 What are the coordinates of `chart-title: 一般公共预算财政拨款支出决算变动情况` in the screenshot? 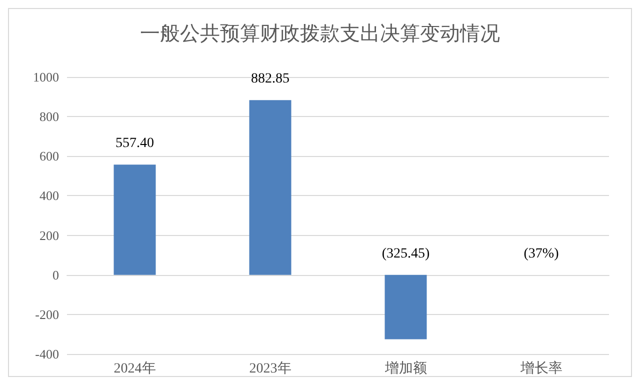 It's located at (320, 34).